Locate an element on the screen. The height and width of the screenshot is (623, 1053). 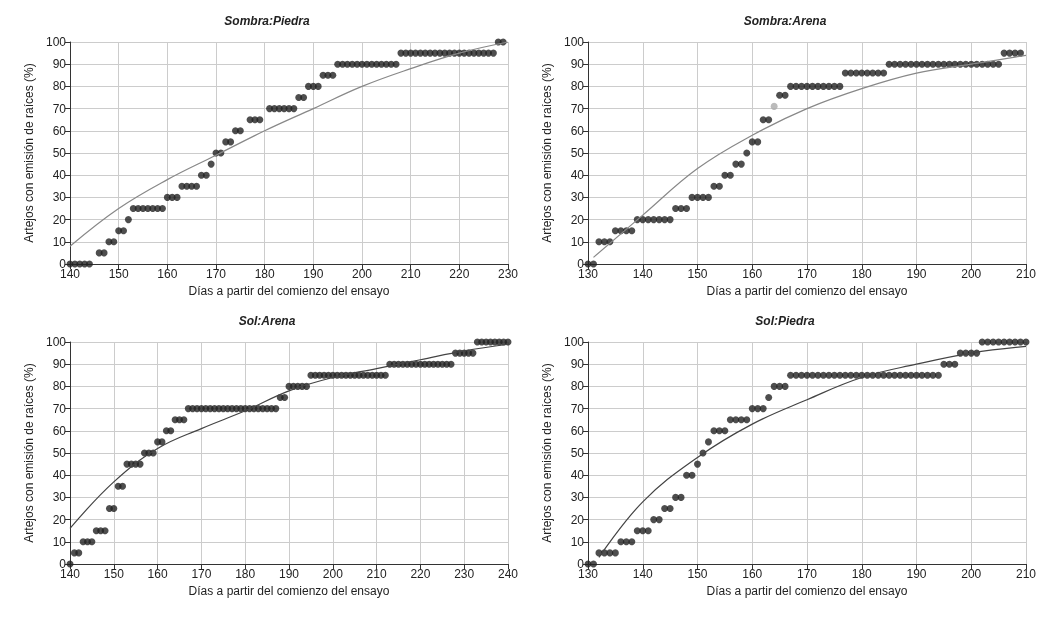
chart-title: Sombra:Arena is located at coordinates (785, 21).